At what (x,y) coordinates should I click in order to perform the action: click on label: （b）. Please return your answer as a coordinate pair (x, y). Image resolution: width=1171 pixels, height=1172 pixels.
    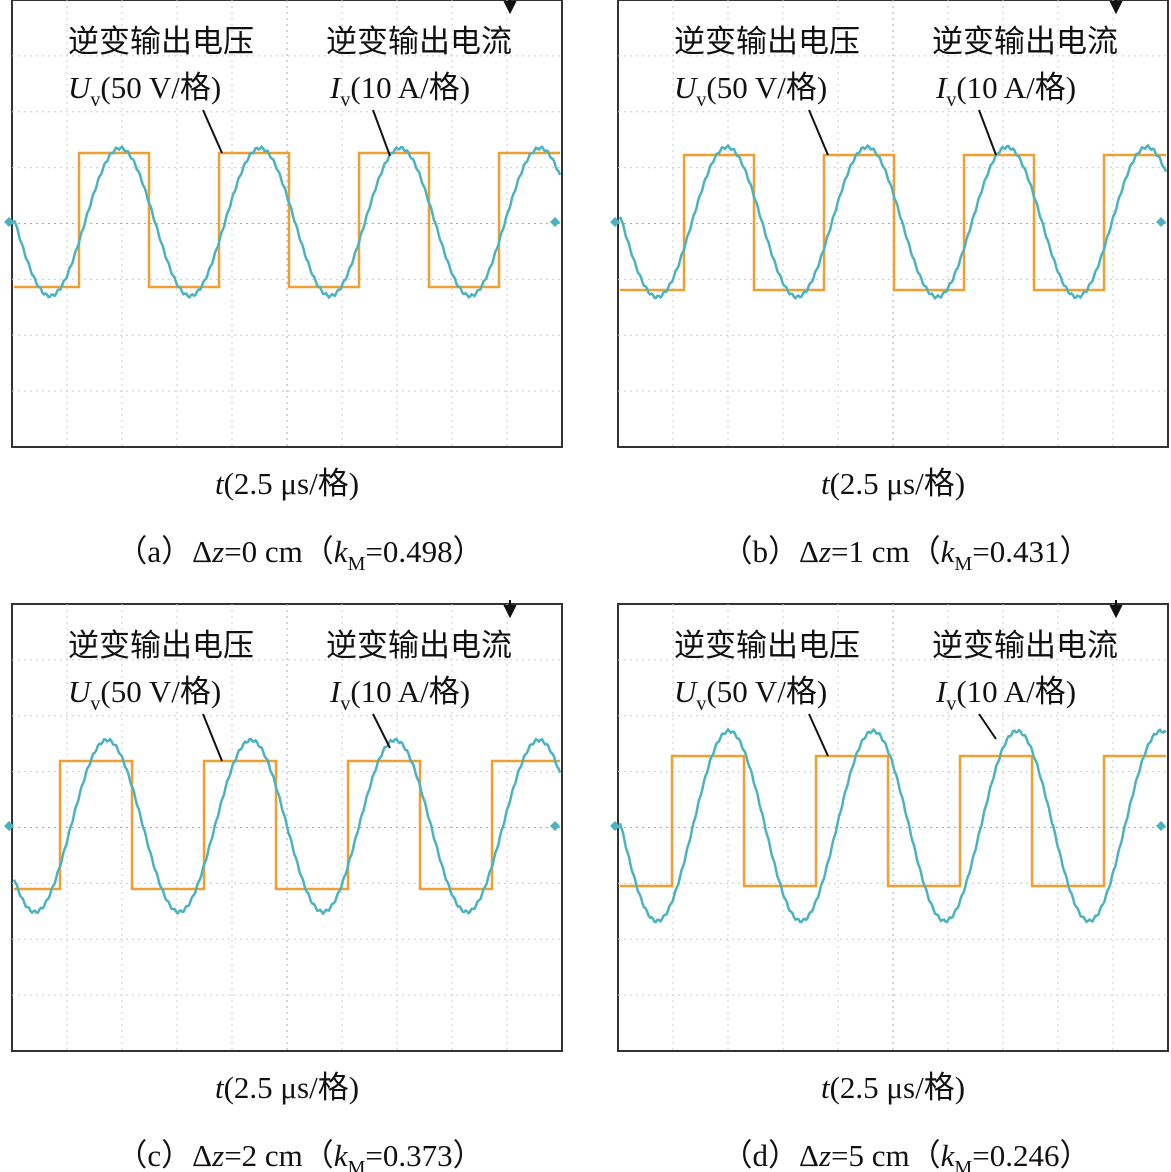
    Looking at the image, I should click on (761, 551).